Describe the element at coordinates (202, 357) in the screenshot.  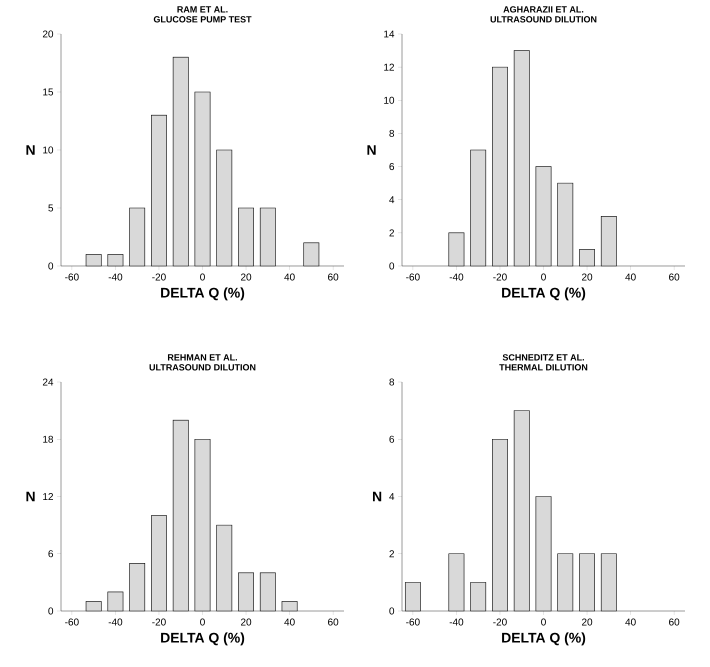
I see `chart-title: REHMAN ET AL.` at that location.